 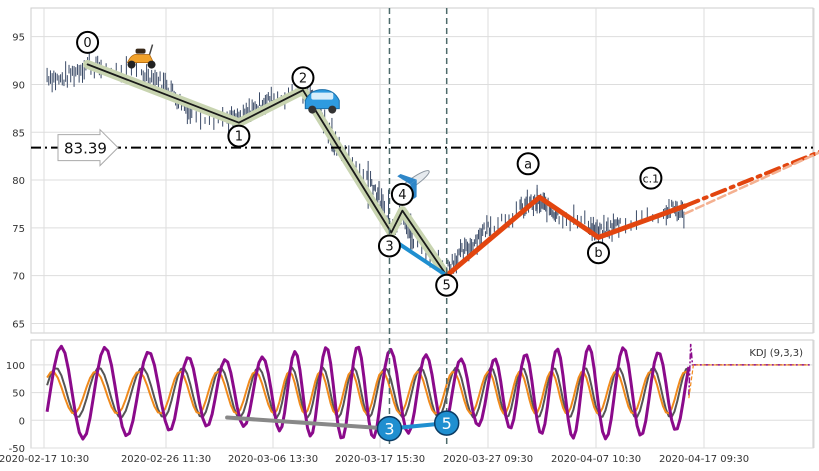 I want to click on kdj-flat-j, so click(x=749, y=369).